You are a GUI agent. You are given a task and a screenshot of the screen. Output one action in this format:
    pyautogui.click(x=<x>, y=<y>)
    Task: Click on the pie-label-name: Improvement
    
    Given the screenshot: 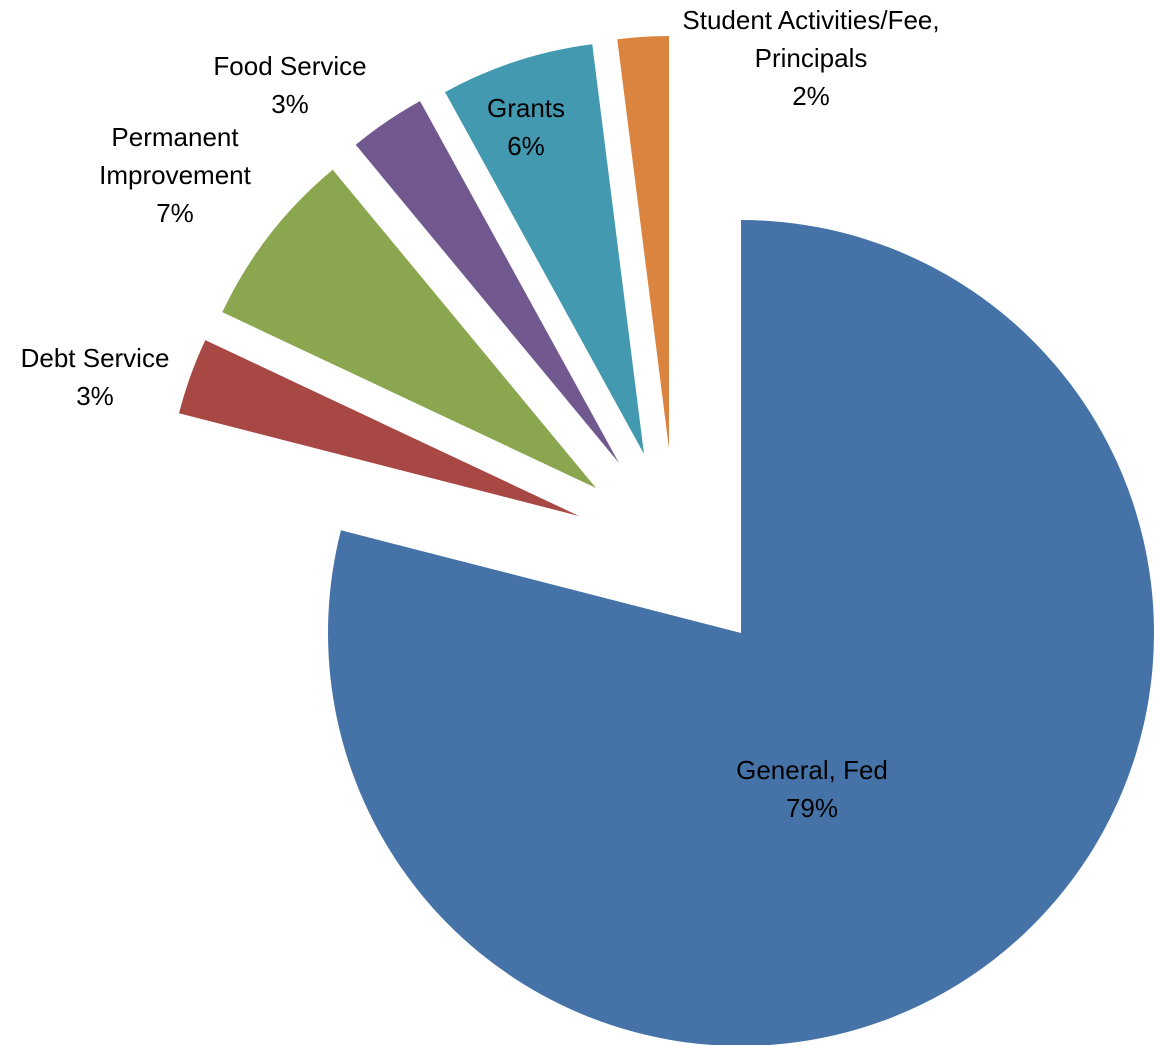 What is the action you would take?
    pyautogui.click(x=175, y=175)
    